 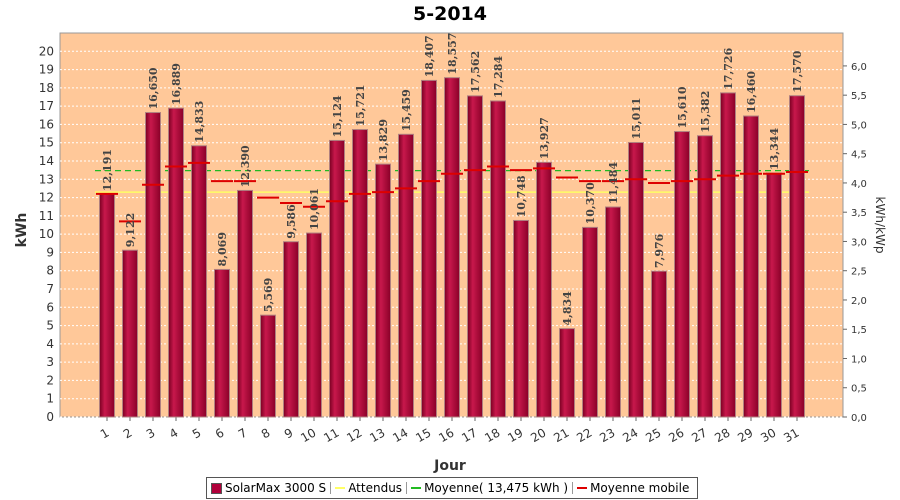 I want to click on y-tick-label: 11, so click(x=46, y=216).